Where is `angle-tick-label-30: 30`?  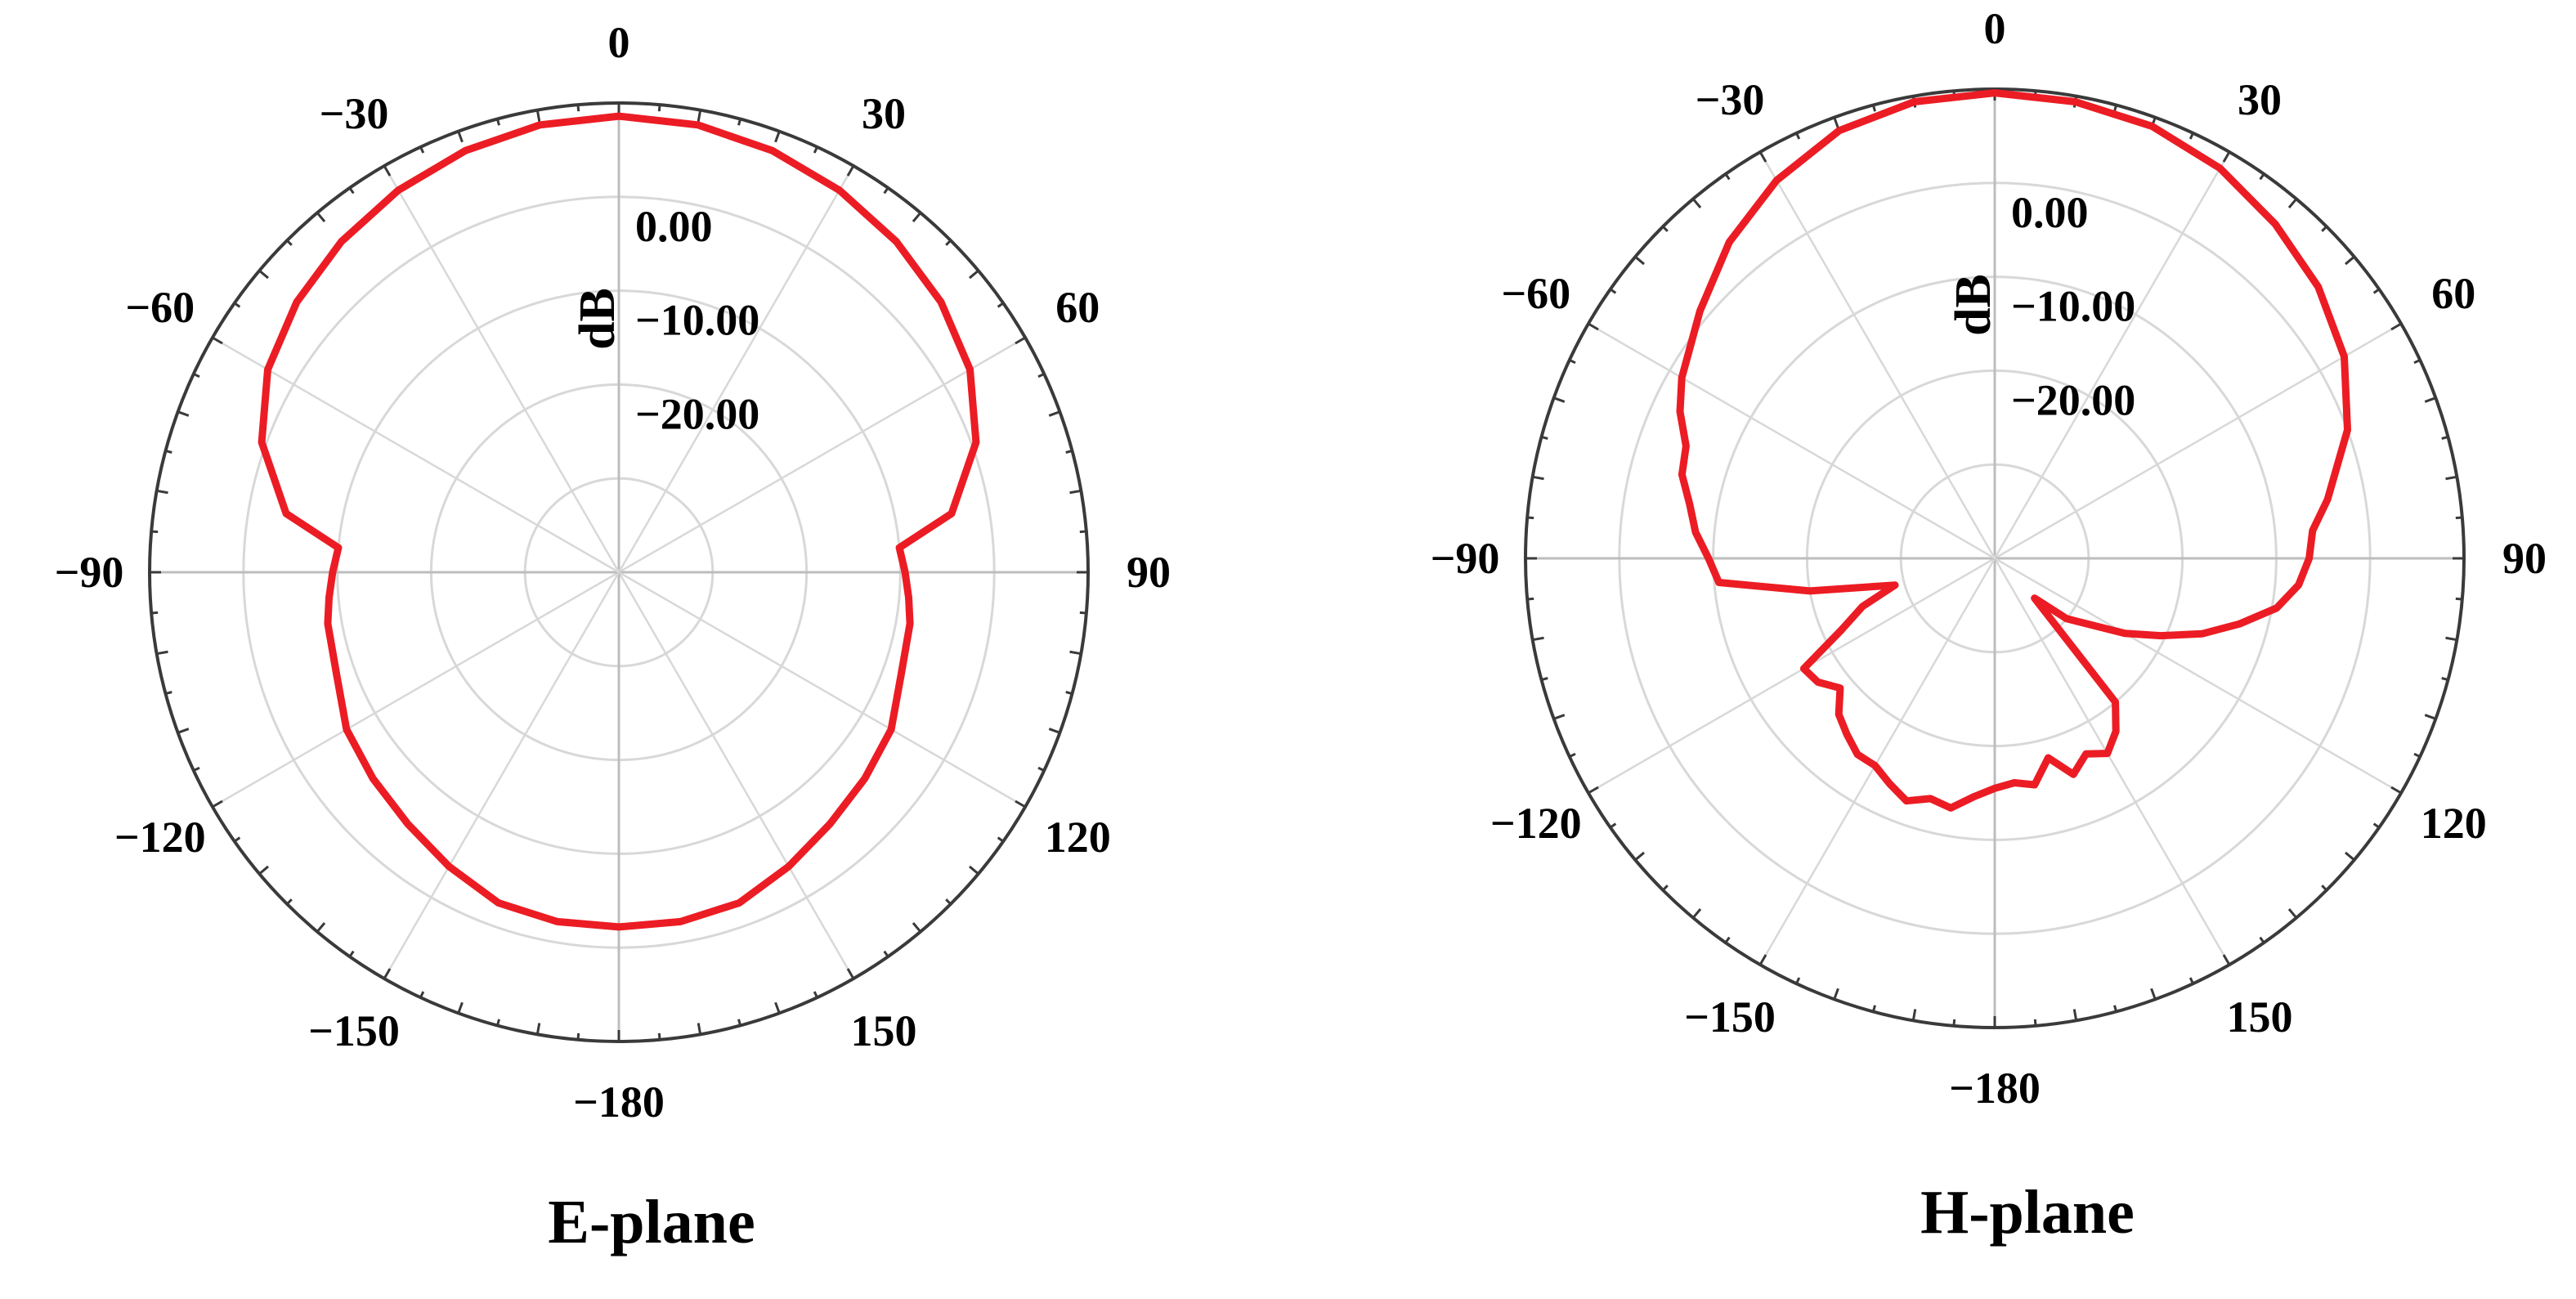
angle-tick-label-30: 30 is located at coordinates (884, 114).